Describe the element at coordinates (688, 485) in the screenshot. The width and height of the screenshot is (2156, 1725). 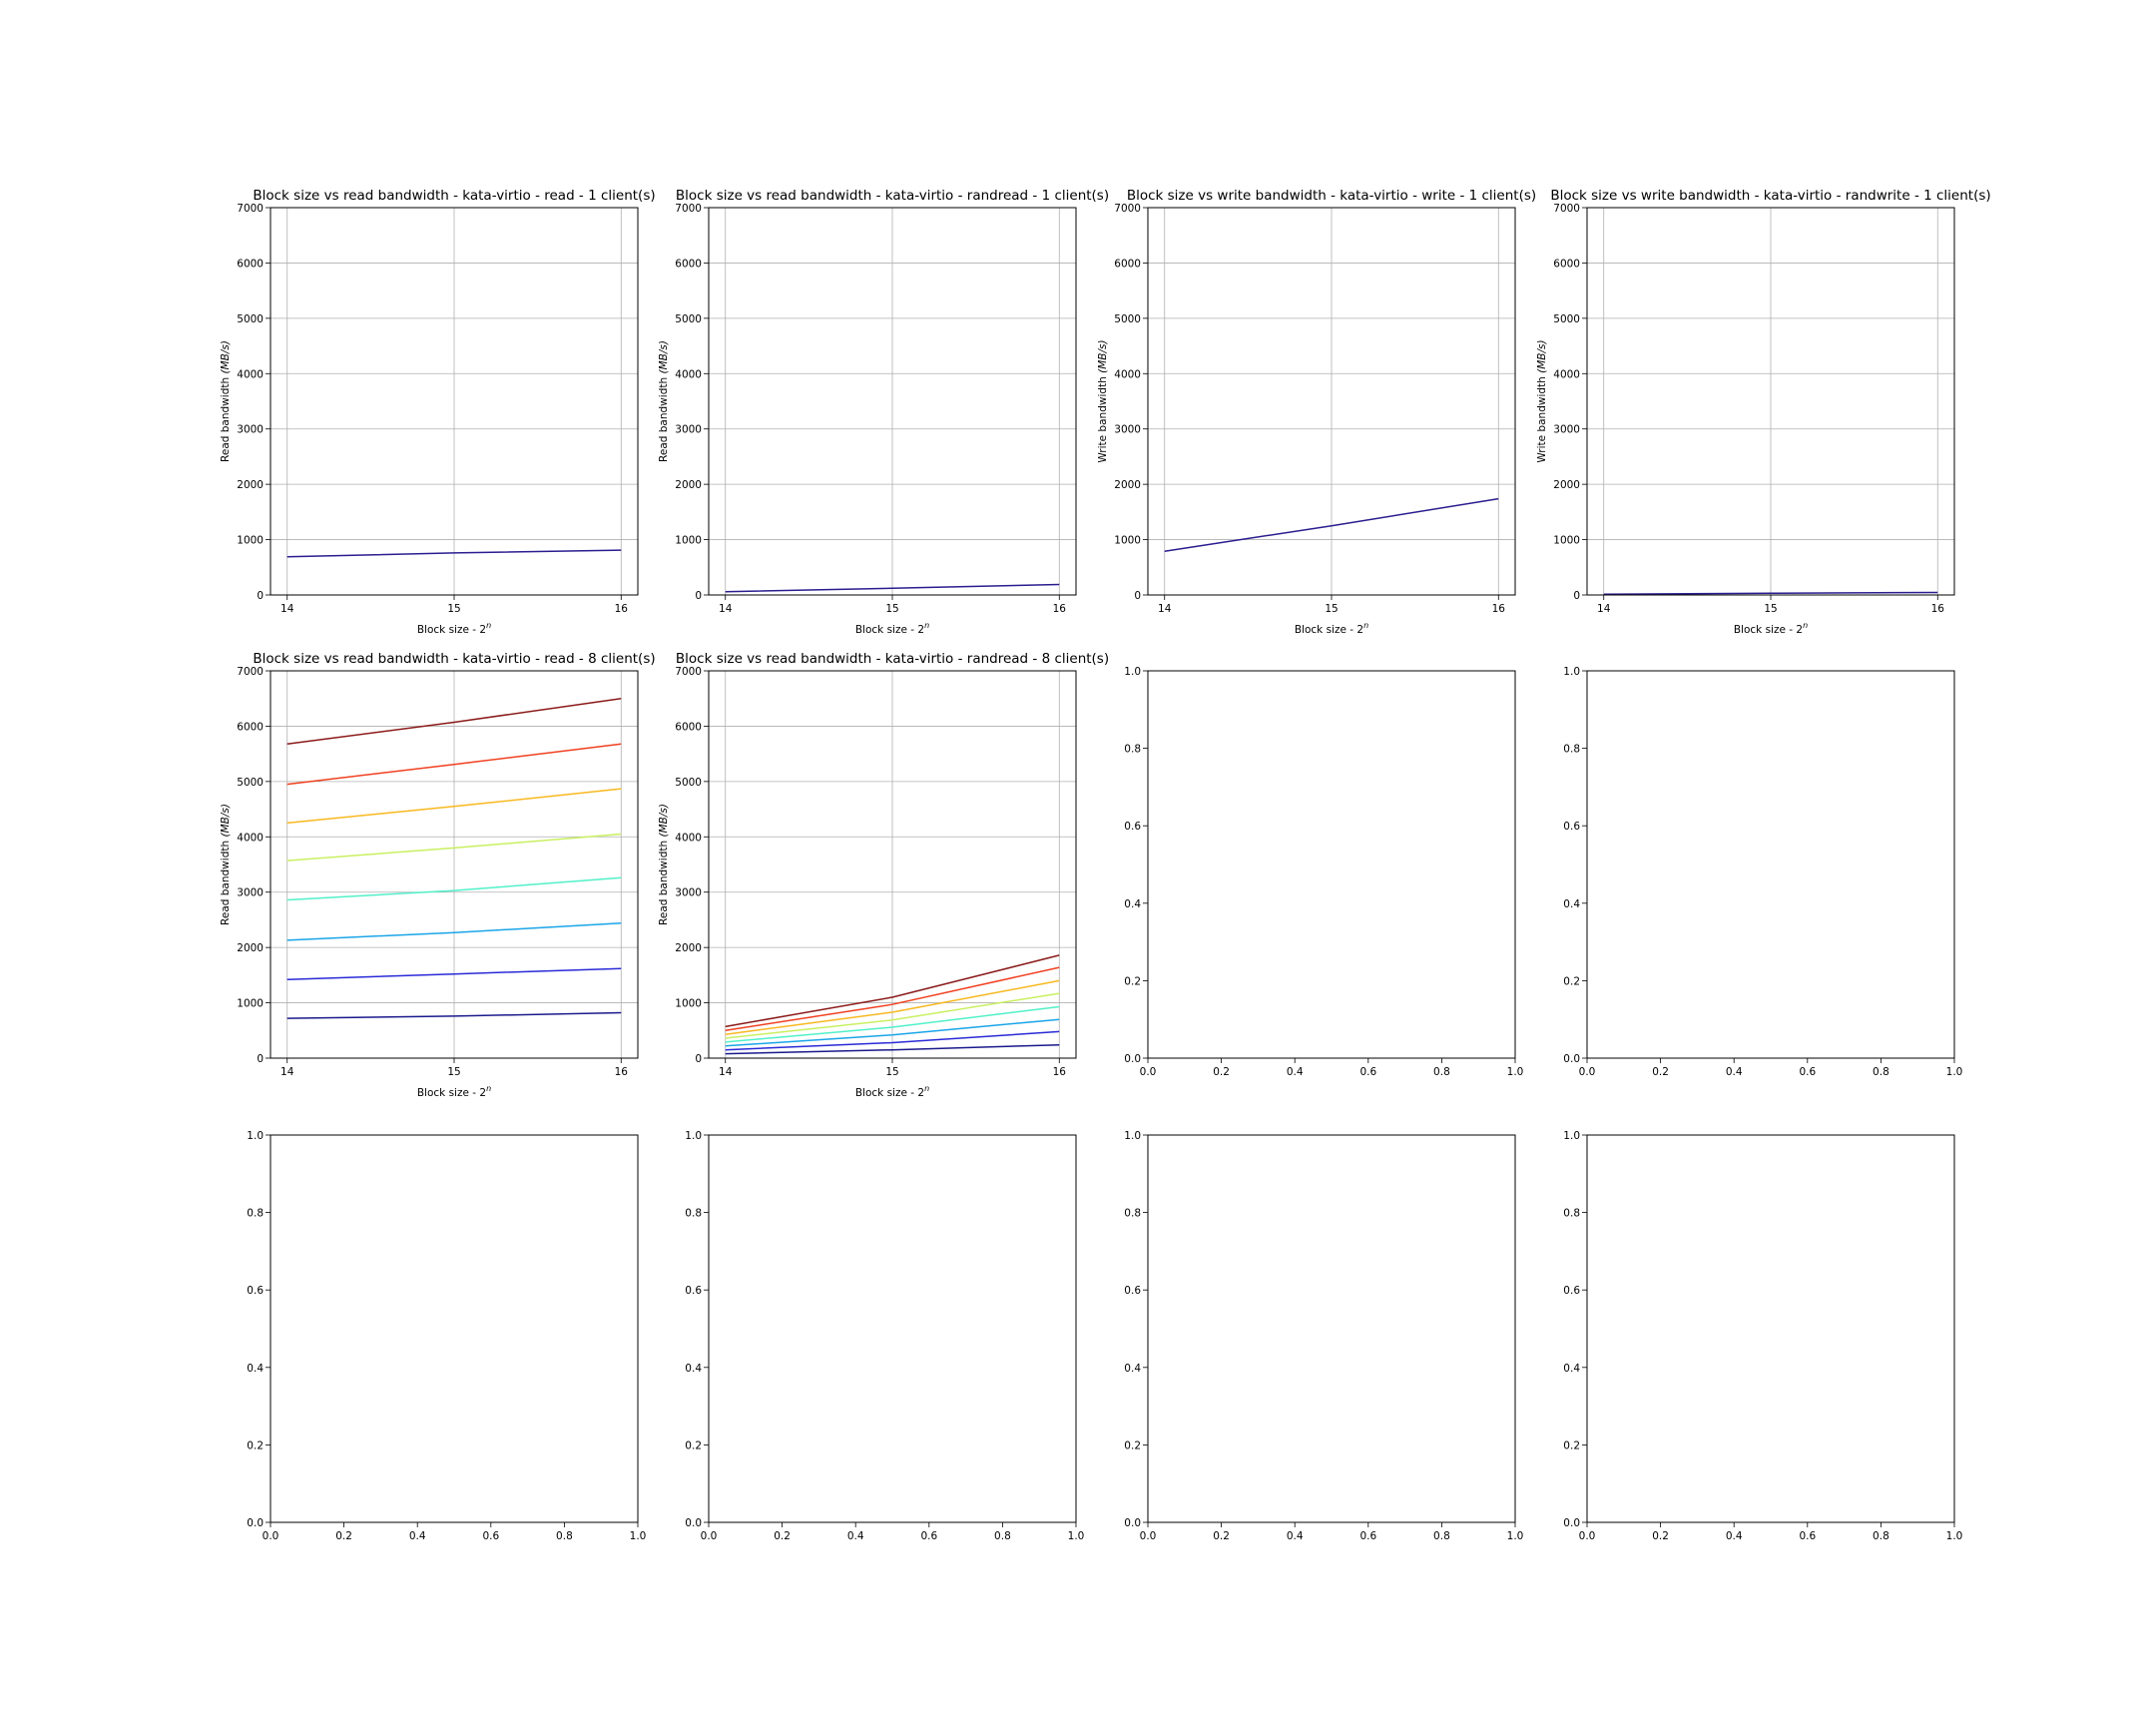
I see `y-tick-label: 2000` at that location.